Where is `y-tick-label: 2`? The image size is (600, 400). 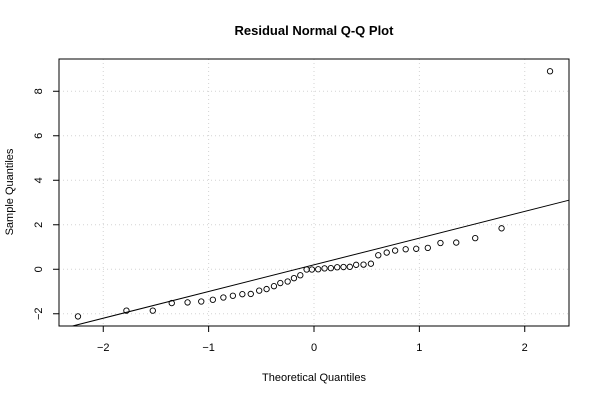 y-tick-label: 2 is located at coordinates (39, 225).